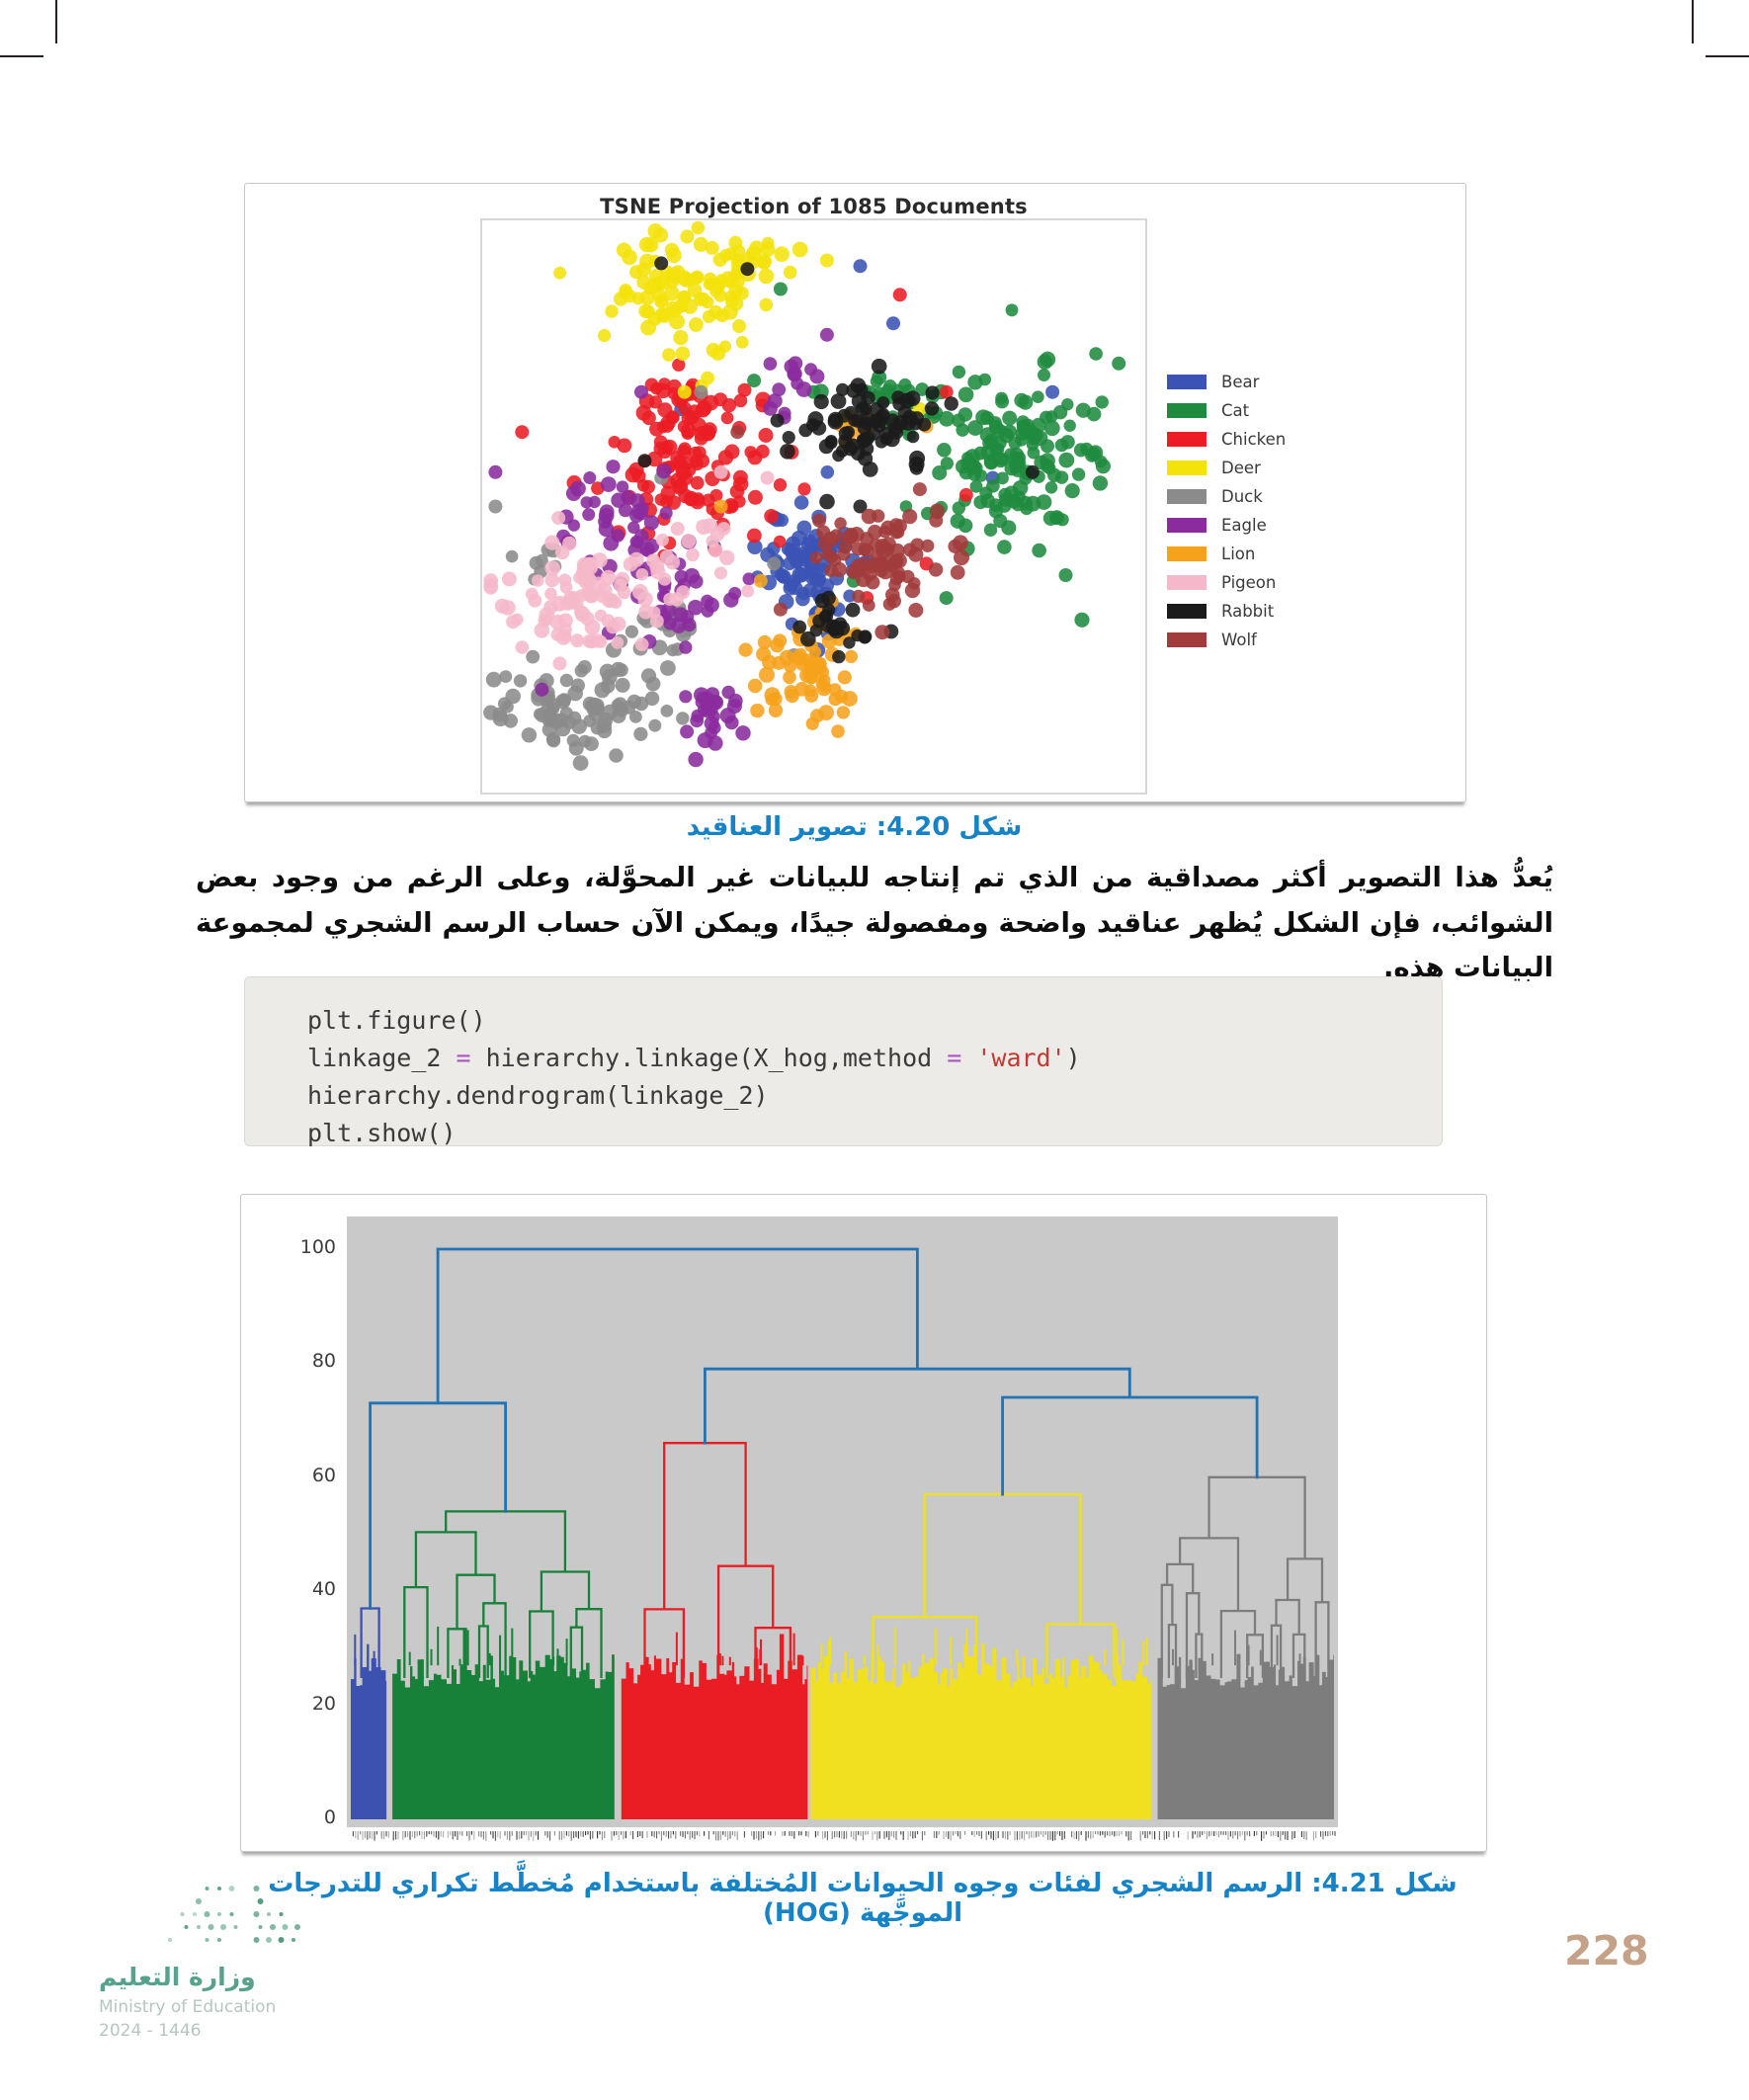 The height and width of the screenshot is (2100, 1749). Describe the element at coordinates (1238, 554) in the screenshot. I see `legend-label: Lion` at that location.